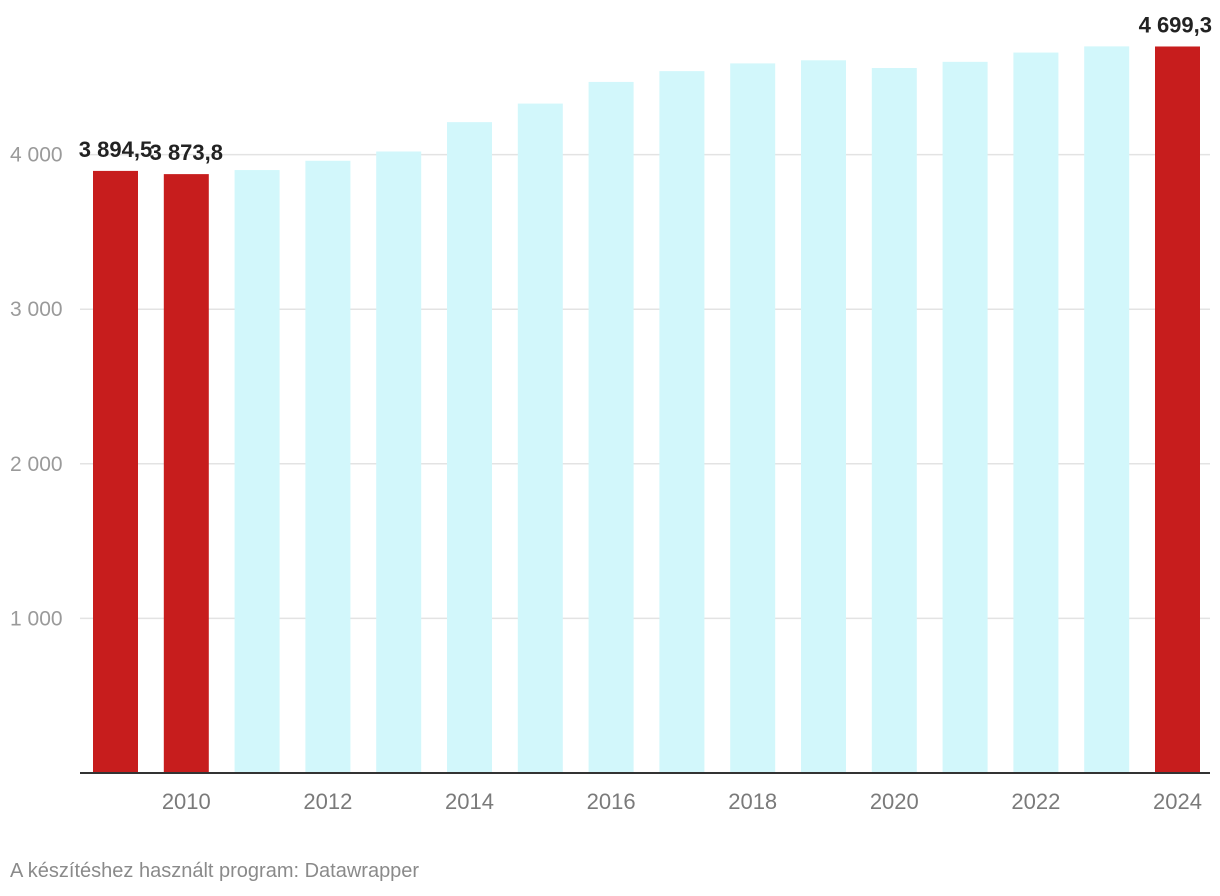  What do you see at coordinates (540, 438) in the screenshot?
I see `bar-2015` at bounding box center [540, 438].